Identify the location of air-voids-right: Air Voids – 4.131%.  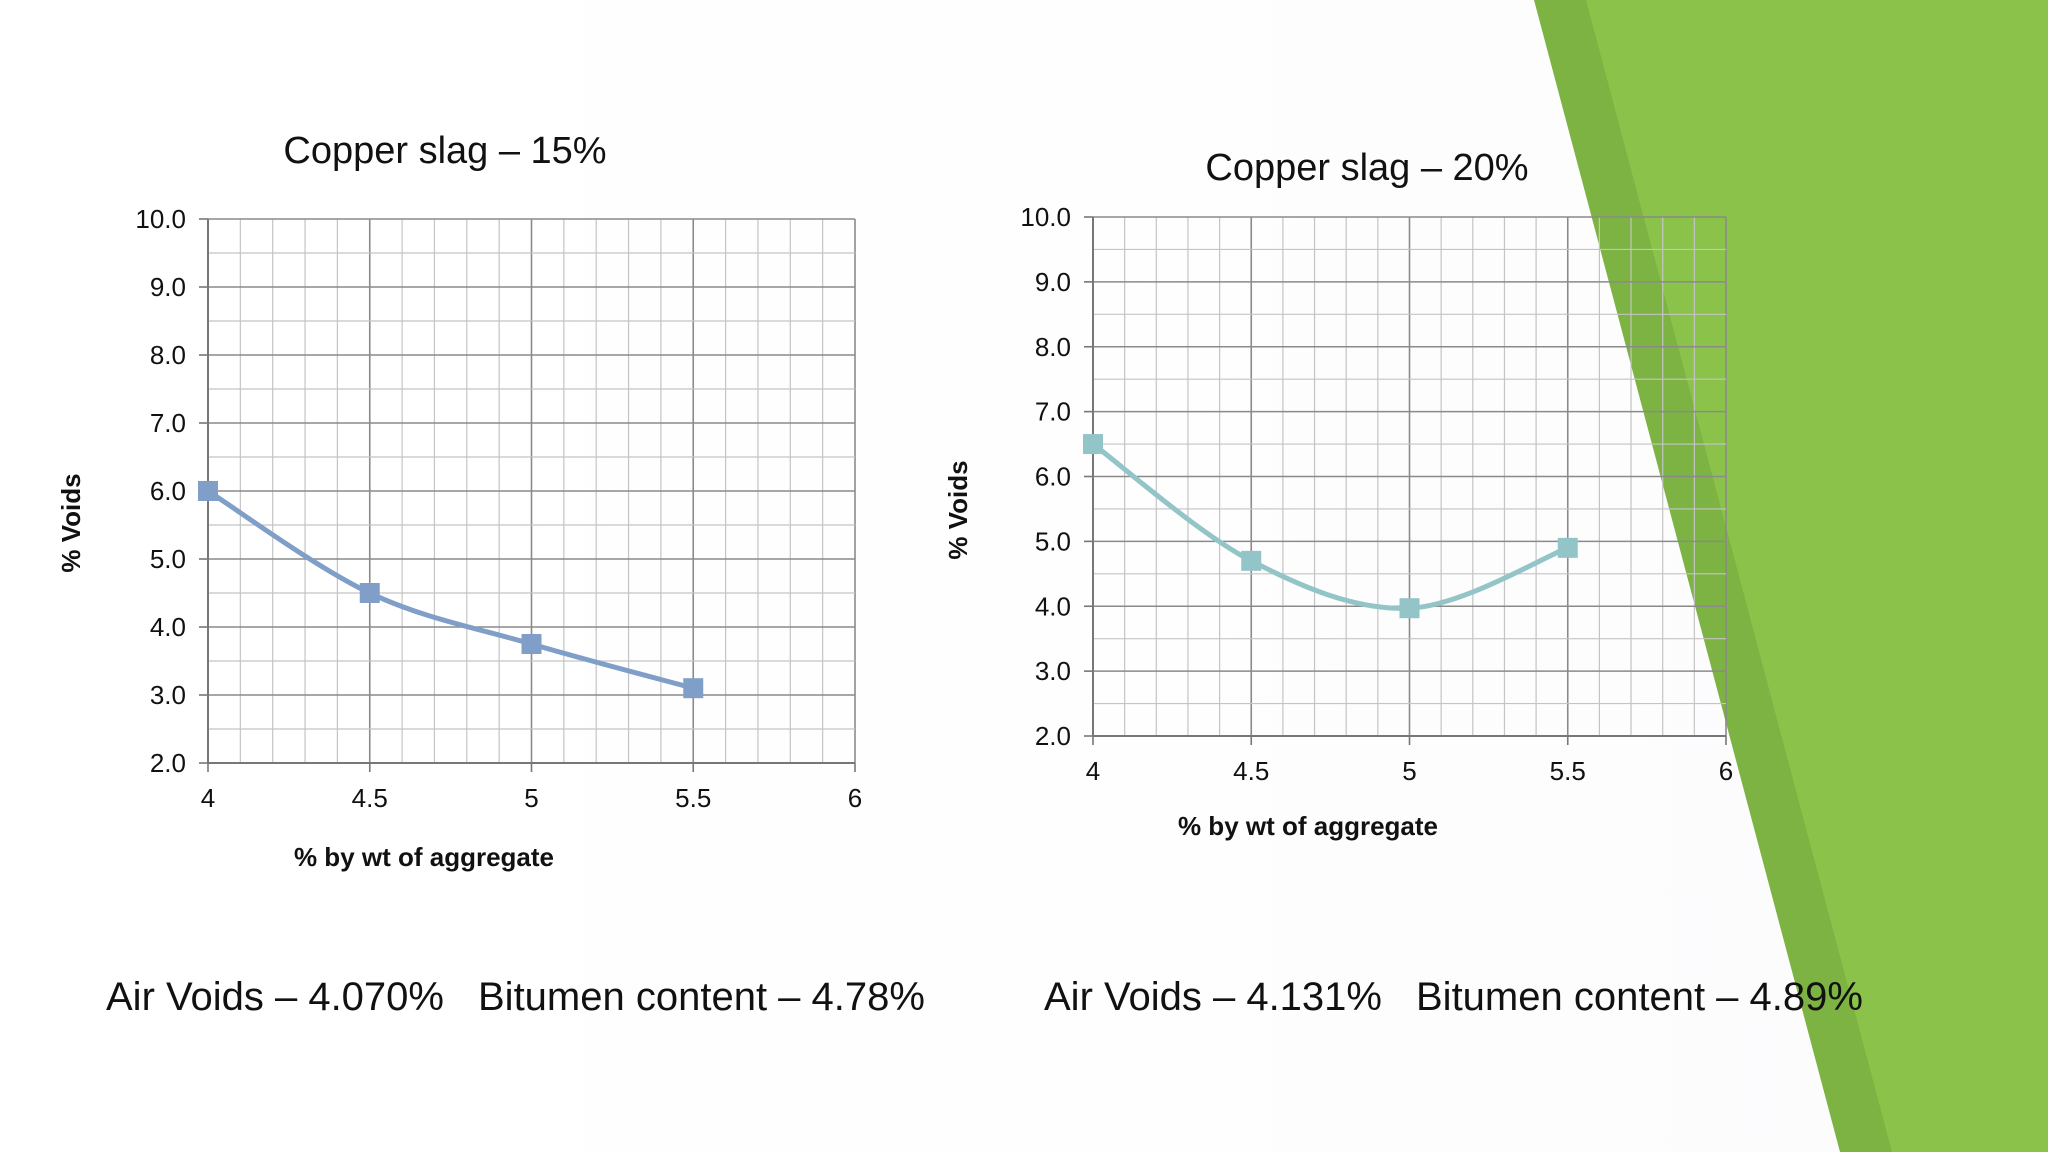
(1213, 997).